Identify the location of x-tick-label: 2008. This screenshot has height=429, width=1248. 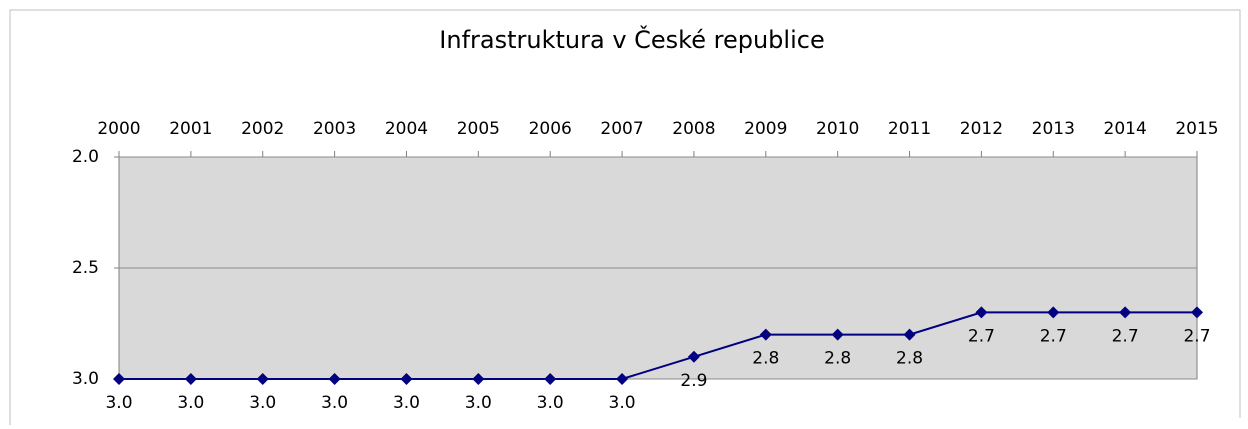
(693, 129).